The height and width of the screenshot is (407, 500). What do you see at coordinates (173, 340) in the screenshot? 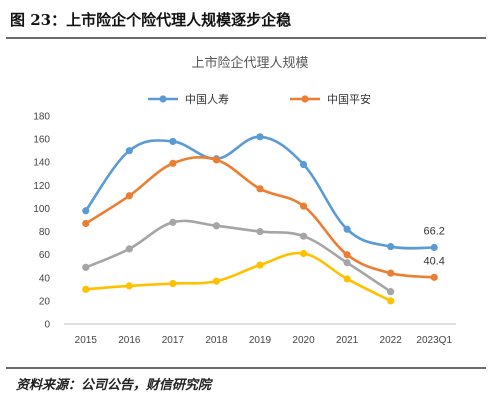
I see `x-tick-label: 2017` at bounding box center [173, 340].